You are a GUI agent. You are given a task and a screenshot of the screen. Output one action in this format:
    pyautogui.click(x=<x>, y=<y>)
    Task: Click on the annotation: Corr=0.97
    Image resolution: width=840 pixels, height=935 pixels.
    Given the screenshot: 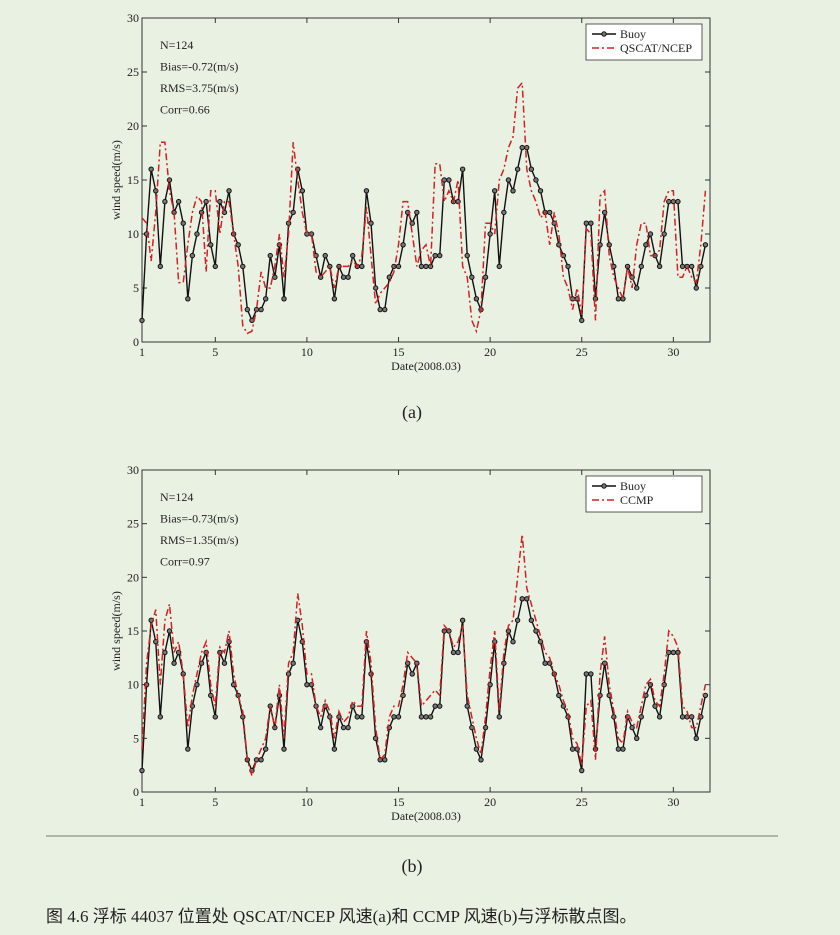 What is the action you would take?
    pyautogui.click(x=185, y=562)
    